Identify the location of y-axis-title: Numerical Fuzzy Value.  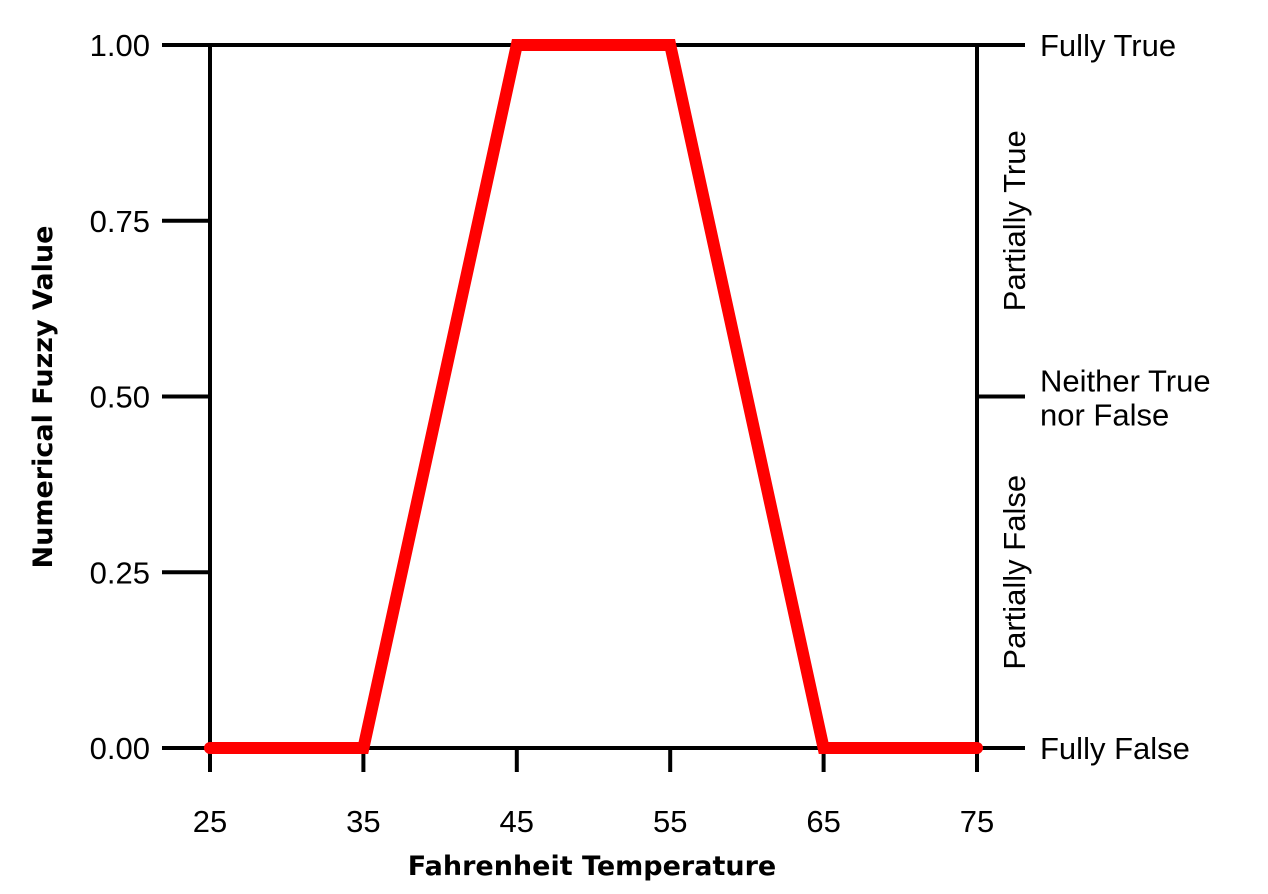
(43, 397).